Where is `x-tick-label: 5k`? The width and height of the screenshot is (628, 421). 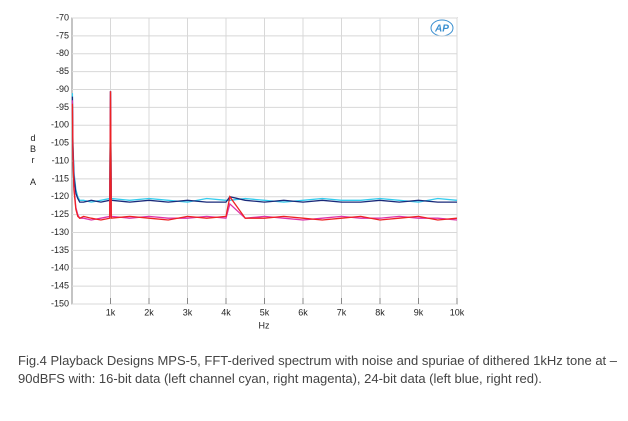 x-tick-label: 5k is located at coordinates (265, 312).